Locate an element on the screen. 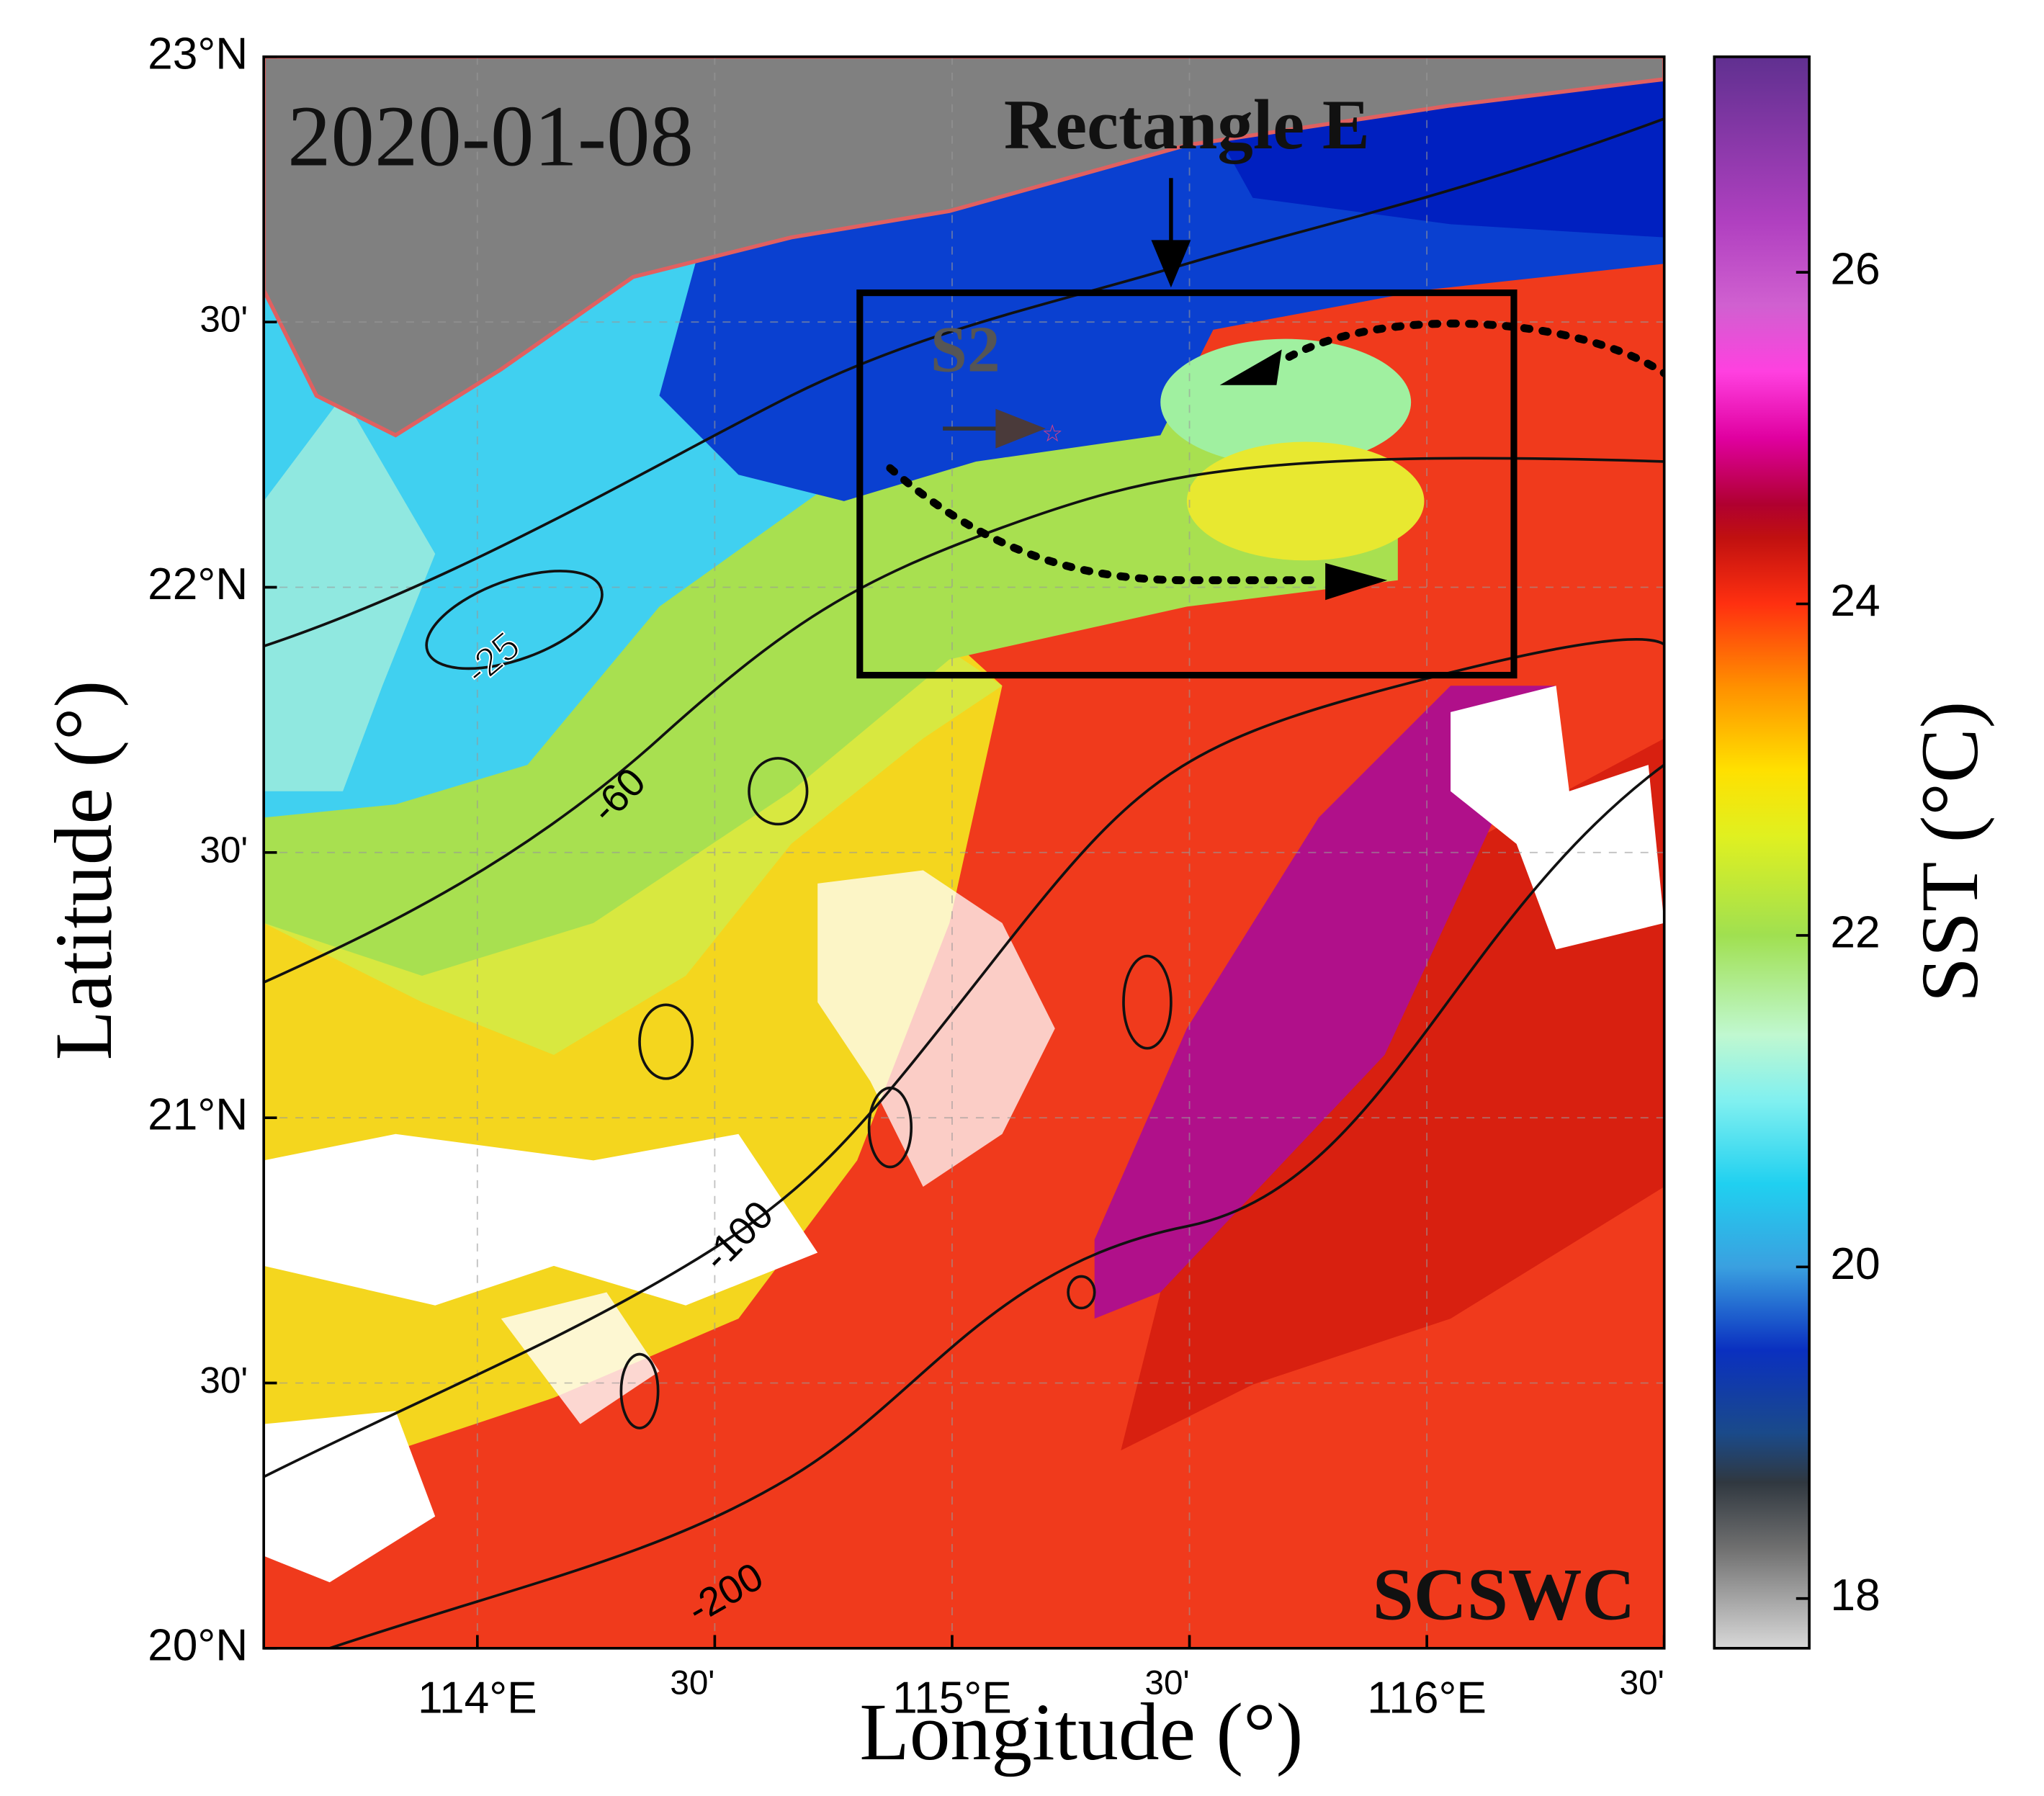  x-axis-label: Longitude (°) is located at coordinates (1081, 1732).